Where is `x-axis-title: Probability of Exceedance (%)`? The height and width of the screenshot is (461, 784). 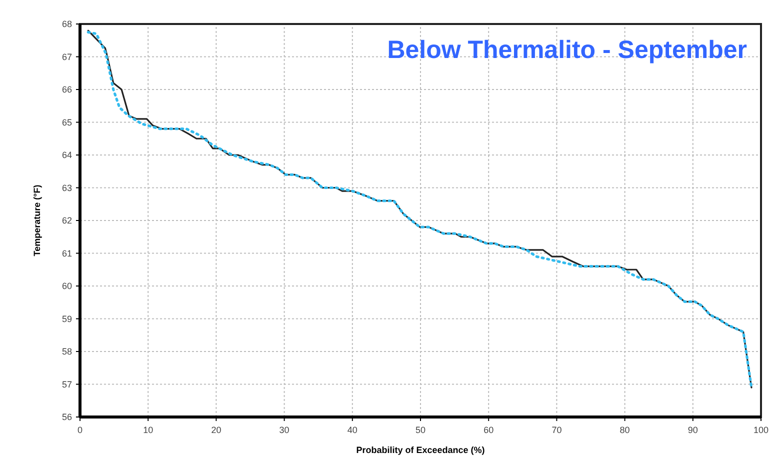 x-axis-title: Probability of Exceedance (%) is located at coordinates (420, 450).